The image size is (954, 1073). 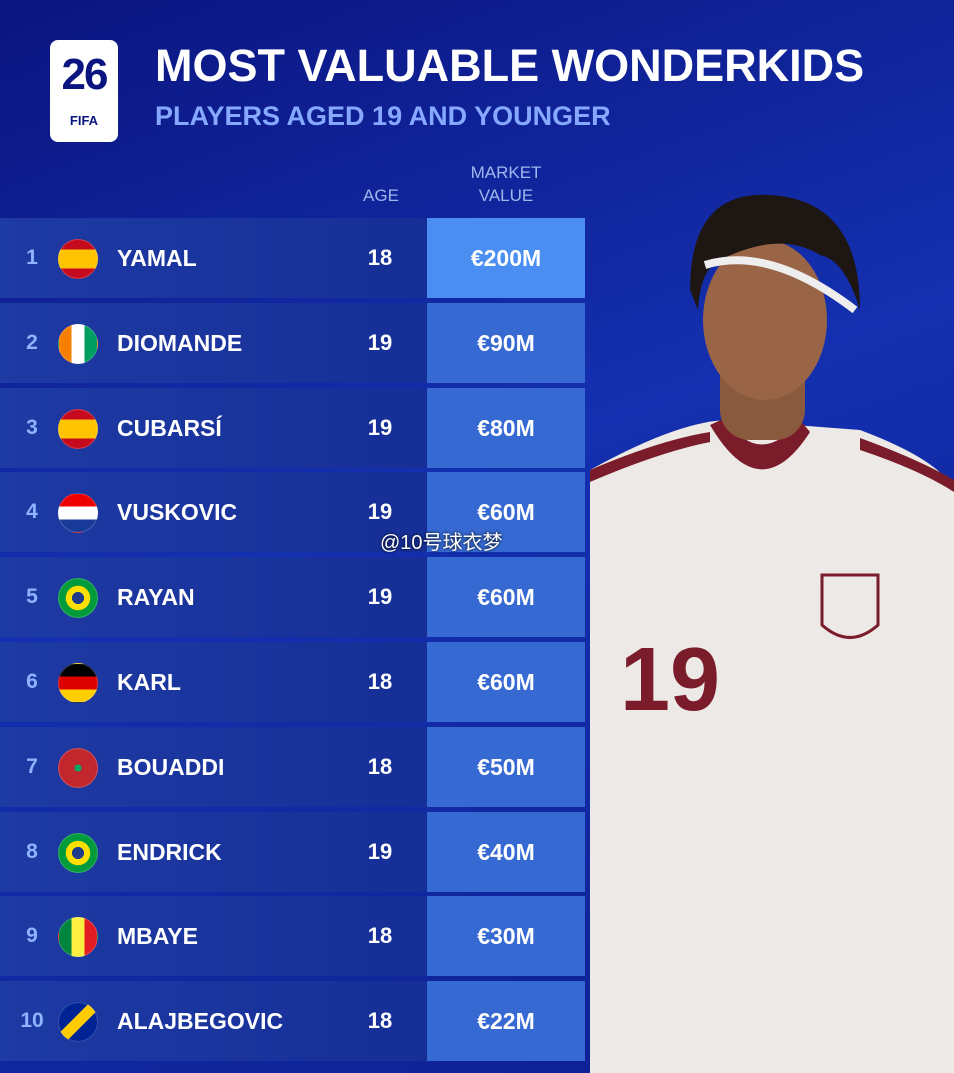 I want to click on table-row: 7 BOUADDI 18 €50M, so click(x=292, y=766).